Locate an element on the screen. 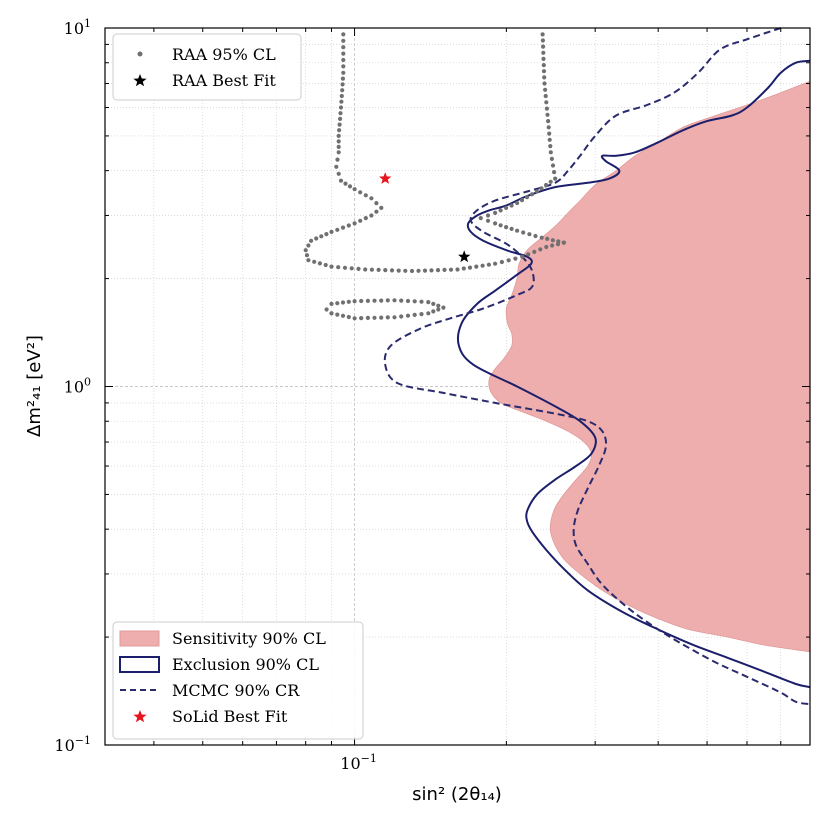 The image size is (830, 830). legend-solid-best-label: SoLid Best Fit is located at coordinates (230, 716).